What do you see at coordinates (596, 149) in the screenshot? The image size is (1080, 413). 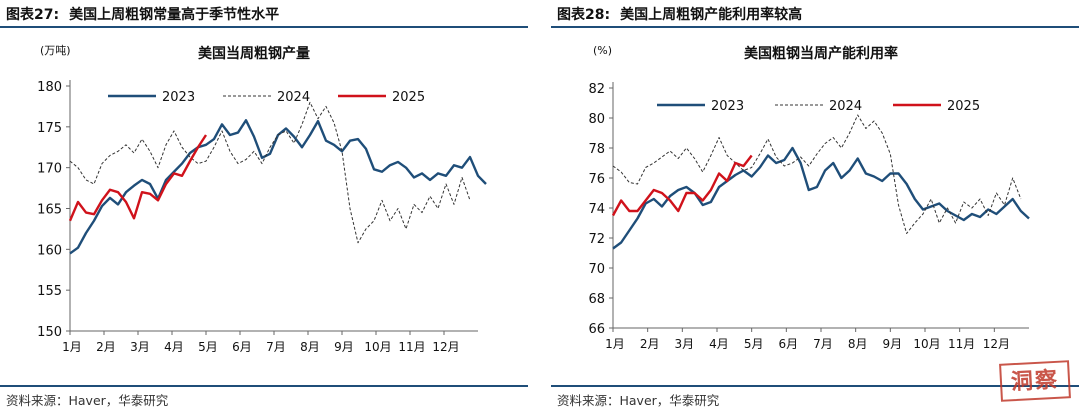 I see `y-tick-label: 78` at bounding box center [596, 149].